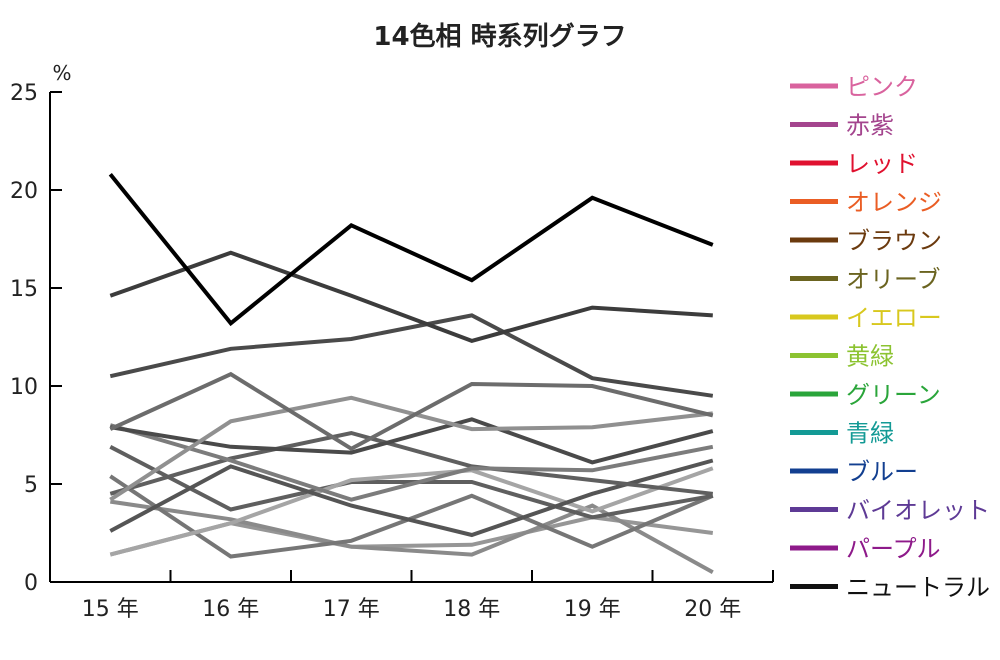 The image size is (1000, 660). Describe the element at coordinates (870, 434) in the screenshot. I see `legend-label: 青緑` at that location.